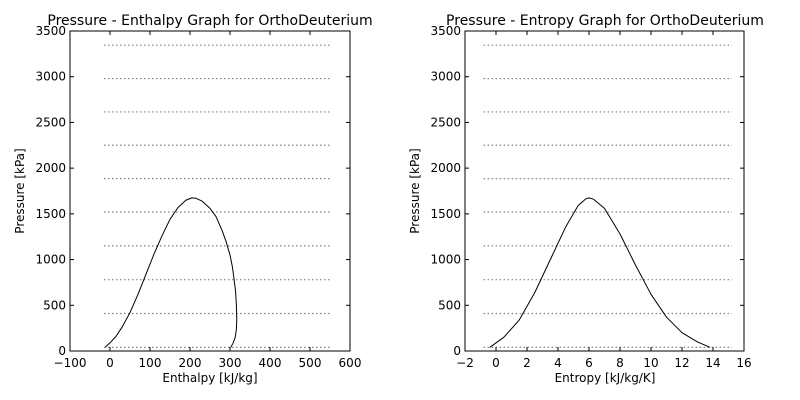  What do you see at coordinates (150, 363) in the screenshot?
I see `x-tick-label: 100` at bounding box center [150, 363].